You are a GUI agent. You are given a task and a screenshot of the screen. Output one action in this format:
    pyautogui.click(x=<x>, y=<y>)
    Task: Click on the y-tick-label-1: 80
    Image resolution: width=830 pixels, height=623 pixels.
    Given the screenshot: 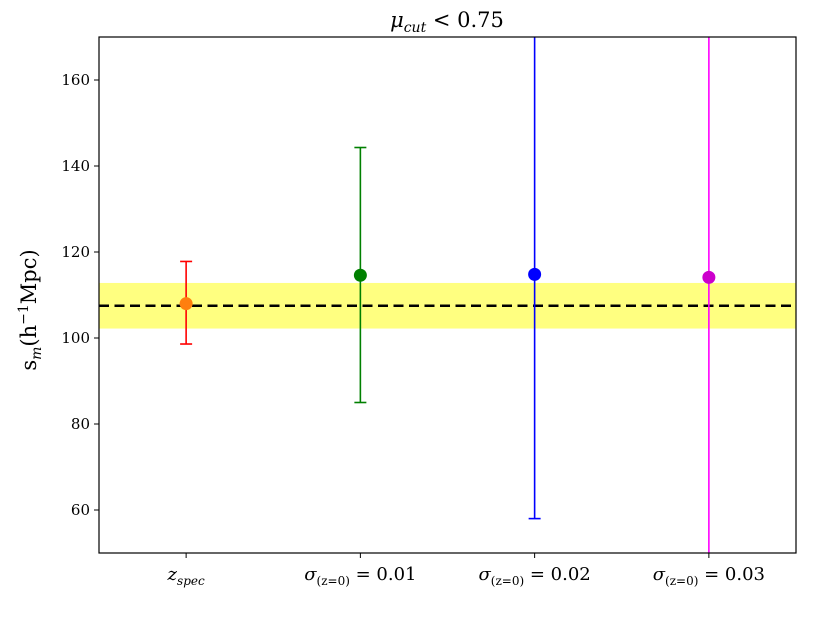 What is the action you would take?
    pyautogui.click(x=80, y=424)
    